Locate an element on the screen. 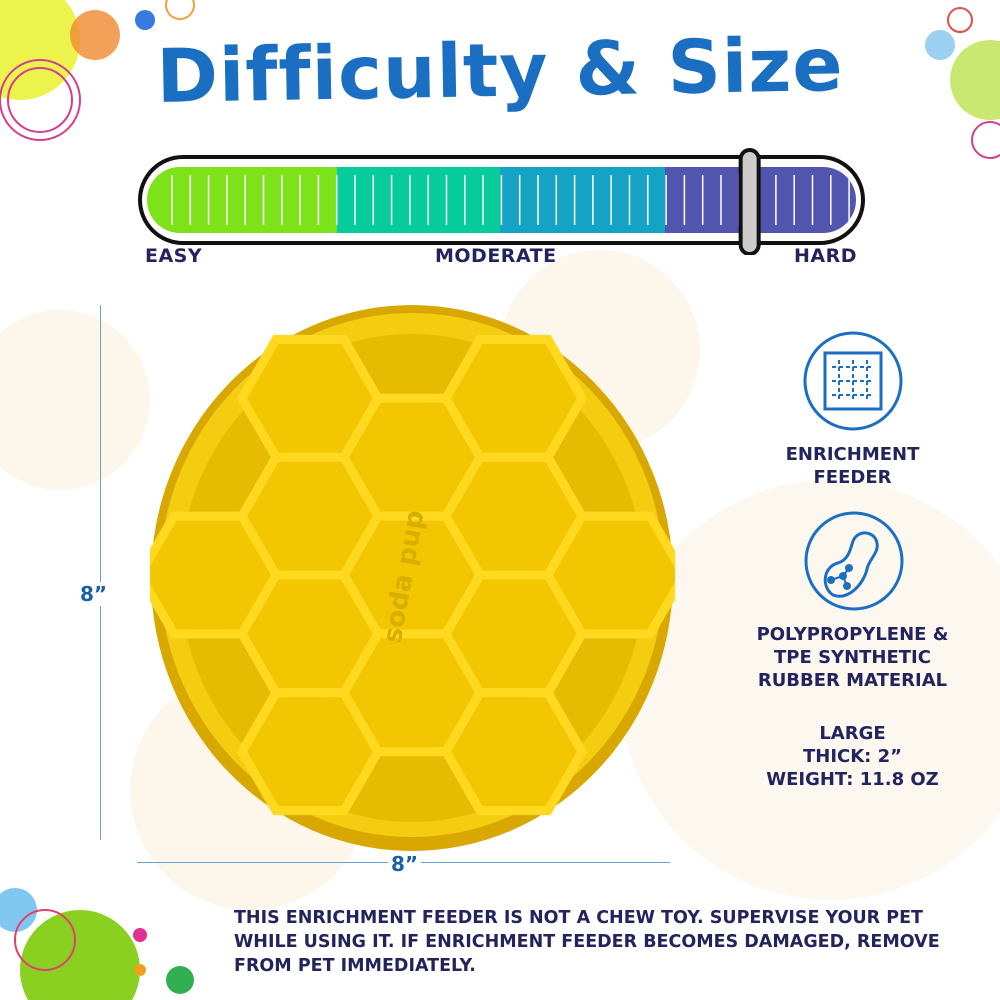  label-hard: HARD is located at coordinates (826, 256).